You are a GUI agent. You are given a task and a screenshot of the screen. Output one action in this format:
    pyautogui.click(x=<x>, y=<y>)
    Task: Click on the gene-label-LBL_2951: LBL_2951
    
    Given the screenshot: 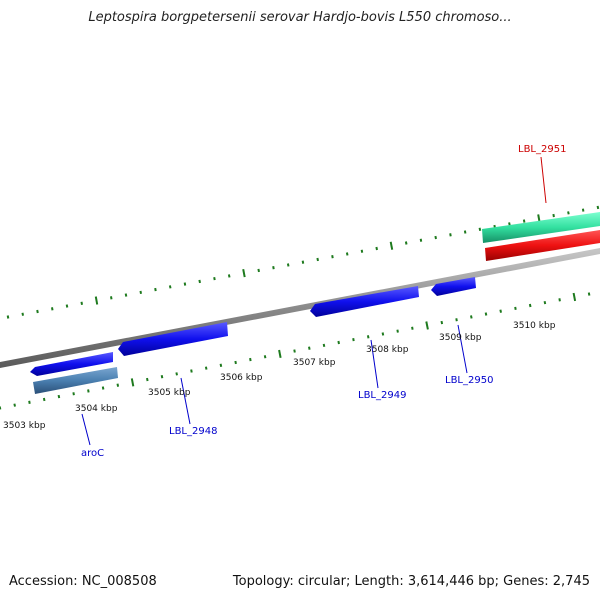 What is the action you would take?
    pyautogui.click(x=542, y=149)
    